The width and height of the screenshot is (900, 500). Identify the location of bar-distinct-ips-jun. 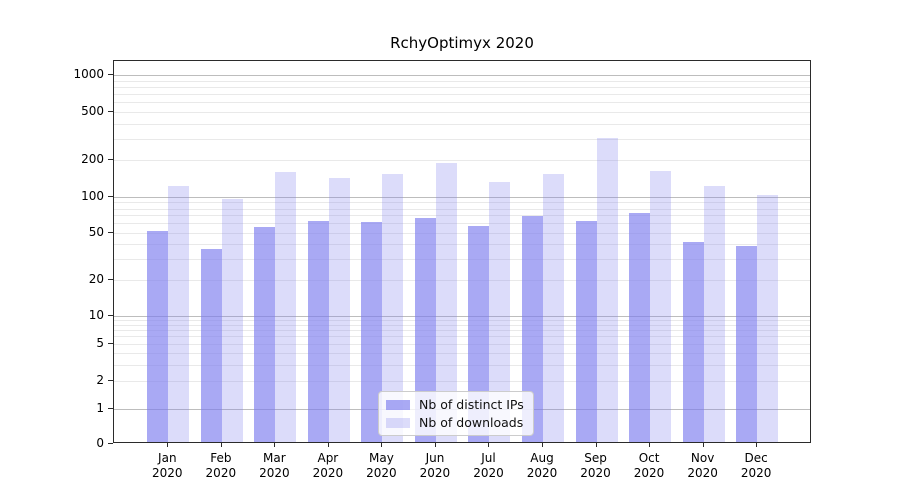
(425, 330).